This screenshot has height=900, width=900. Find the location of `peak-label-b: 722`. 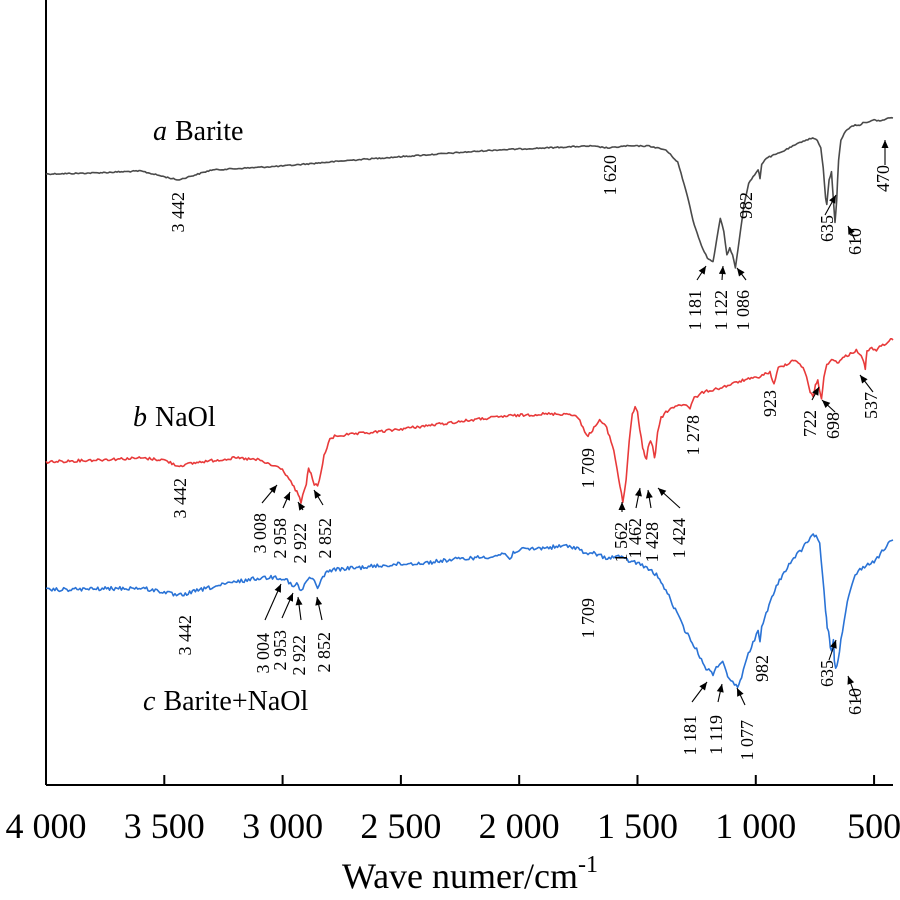

peak-label-b: 722 is located at coordinates (810, 423).